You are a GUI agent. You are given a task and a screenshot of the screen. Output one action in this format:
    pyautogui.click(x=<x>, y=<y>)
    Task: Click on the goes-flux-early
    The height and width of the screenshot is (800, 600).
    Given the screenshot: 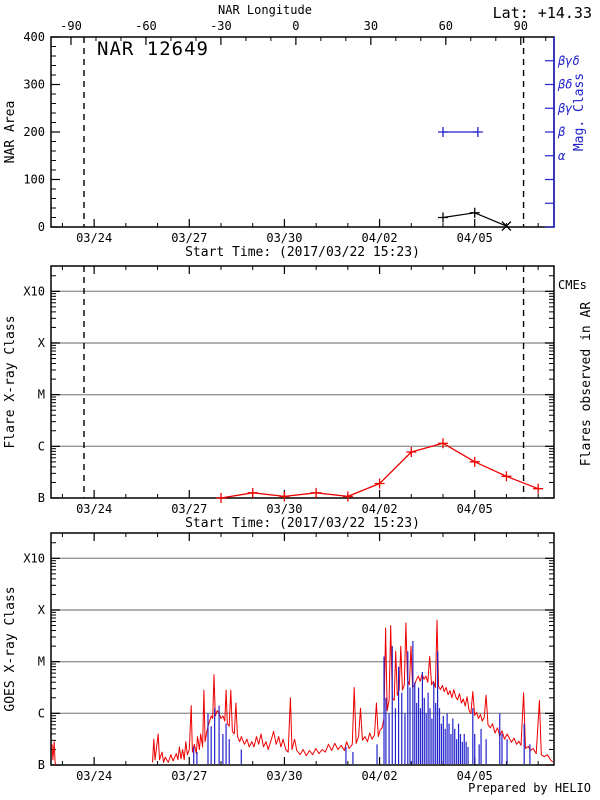 What is the action you would take?
    pyautogui.click(x=54, y=753)
    